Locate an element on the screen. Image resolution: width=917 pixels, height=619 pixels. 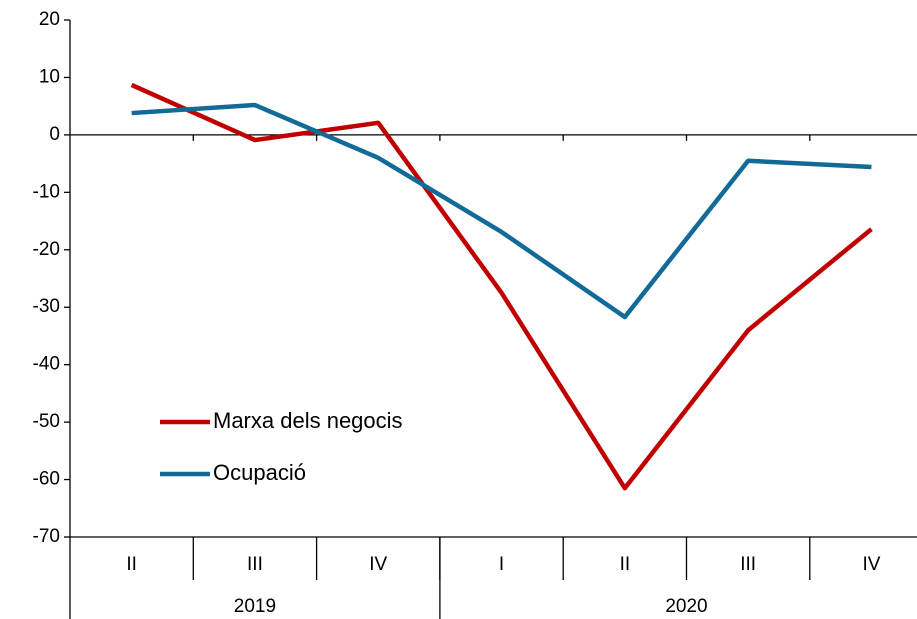
y-tick-label: -50 is located at coordinates (46, 421).